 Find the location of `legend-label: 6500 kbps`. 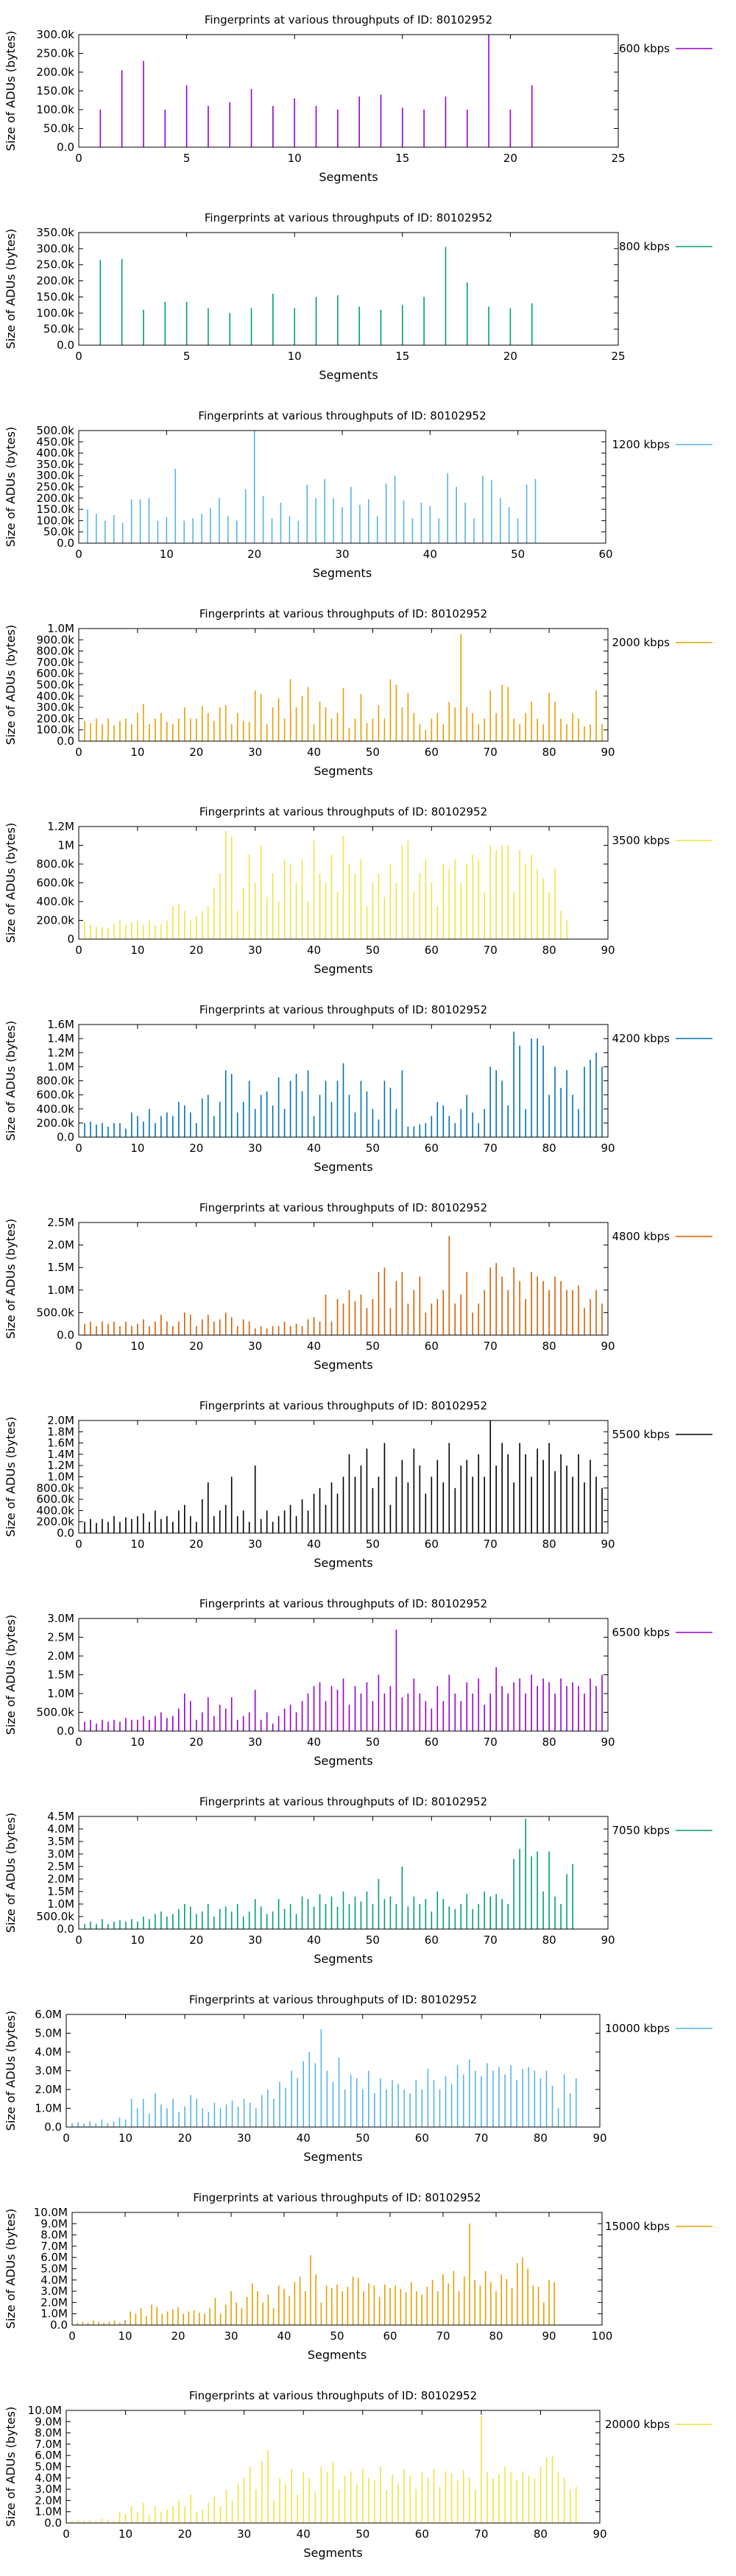

legend-label: 6500 kbps is located at coordinates (641, 1632).